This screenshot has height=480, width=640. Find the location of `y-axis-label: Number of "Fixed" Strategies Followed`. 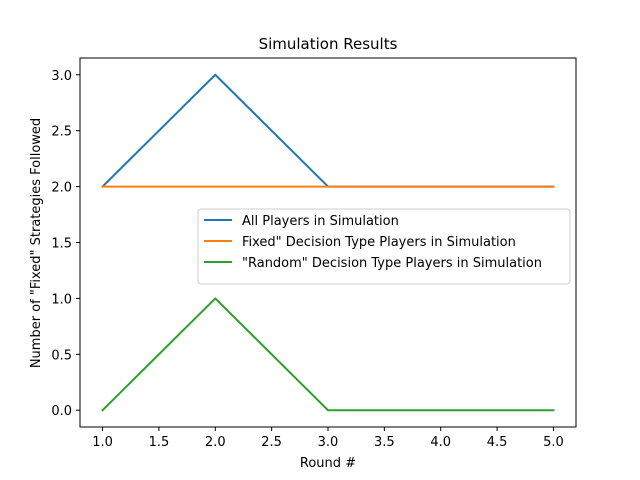

y-axis-label: Number of "Fixed" Strategies Followed is located at coordinates (36, 243).